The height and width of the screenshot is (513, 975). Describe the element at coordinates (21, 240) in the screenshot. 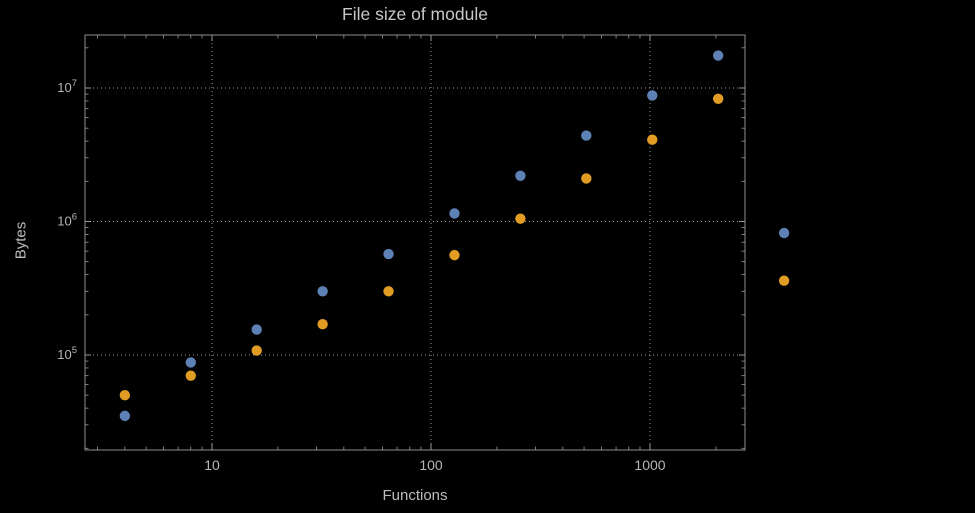

I see `y-axis-label: Bytes` at that location.